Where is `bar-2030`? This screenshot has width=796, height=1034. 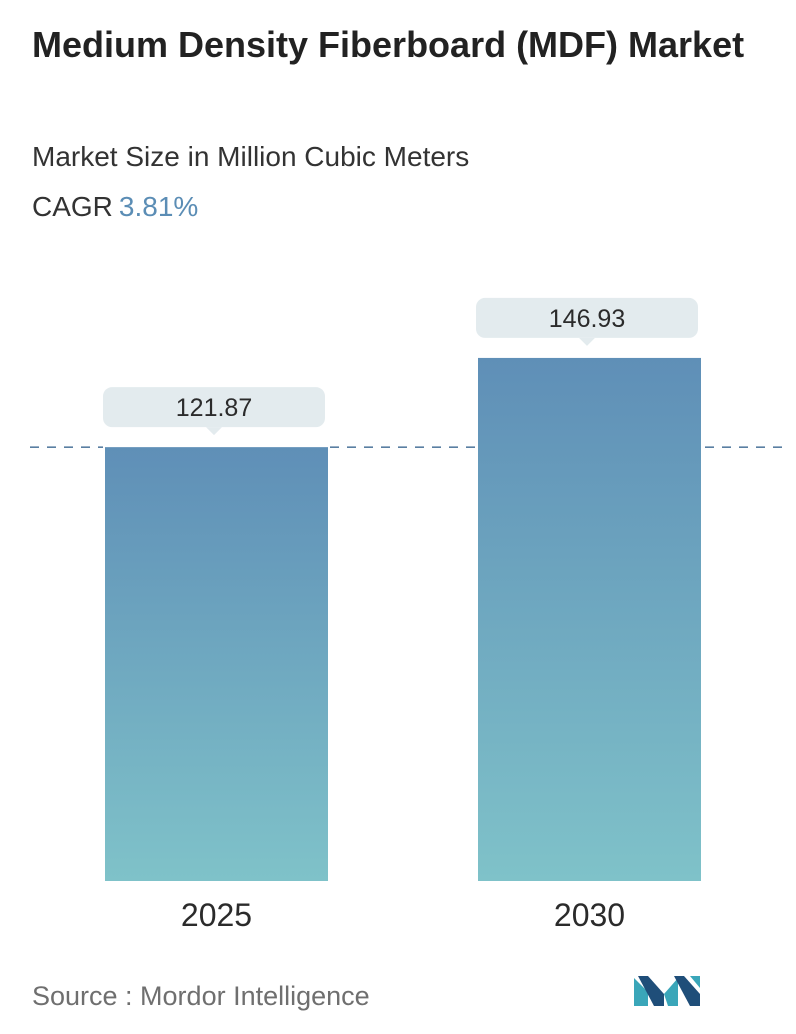
bar-2030 is located at coordinates (589, 619).